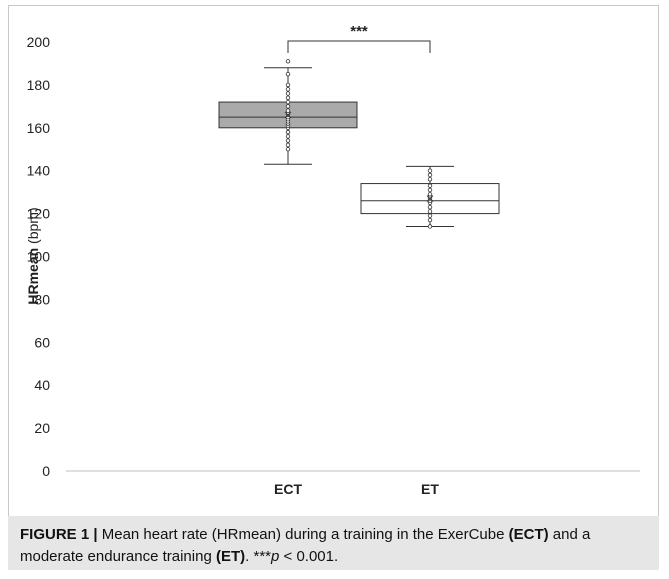 The width and height of the screenshot is (669, 579). I want to click on caption-text-2: and a moderate endurance training, so click(305, 545).